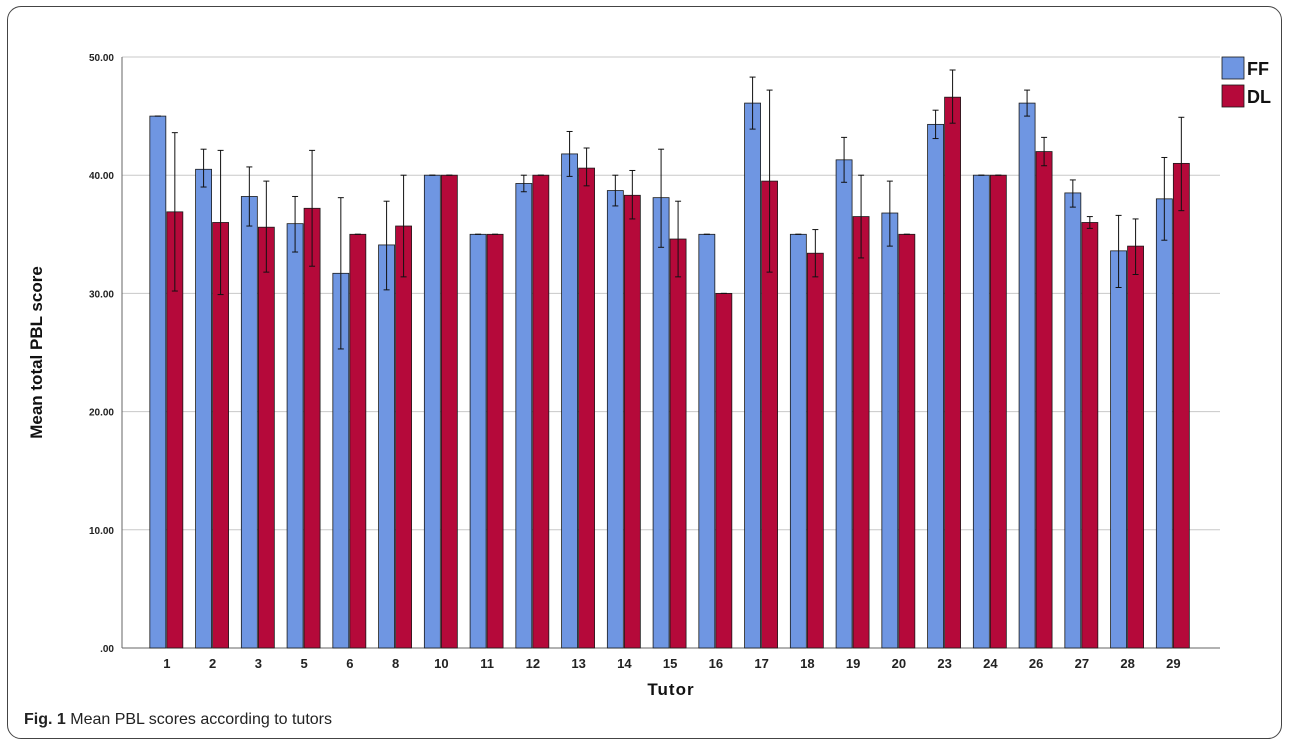  I want to click on x-tick-label: 14, so click(624, 663).